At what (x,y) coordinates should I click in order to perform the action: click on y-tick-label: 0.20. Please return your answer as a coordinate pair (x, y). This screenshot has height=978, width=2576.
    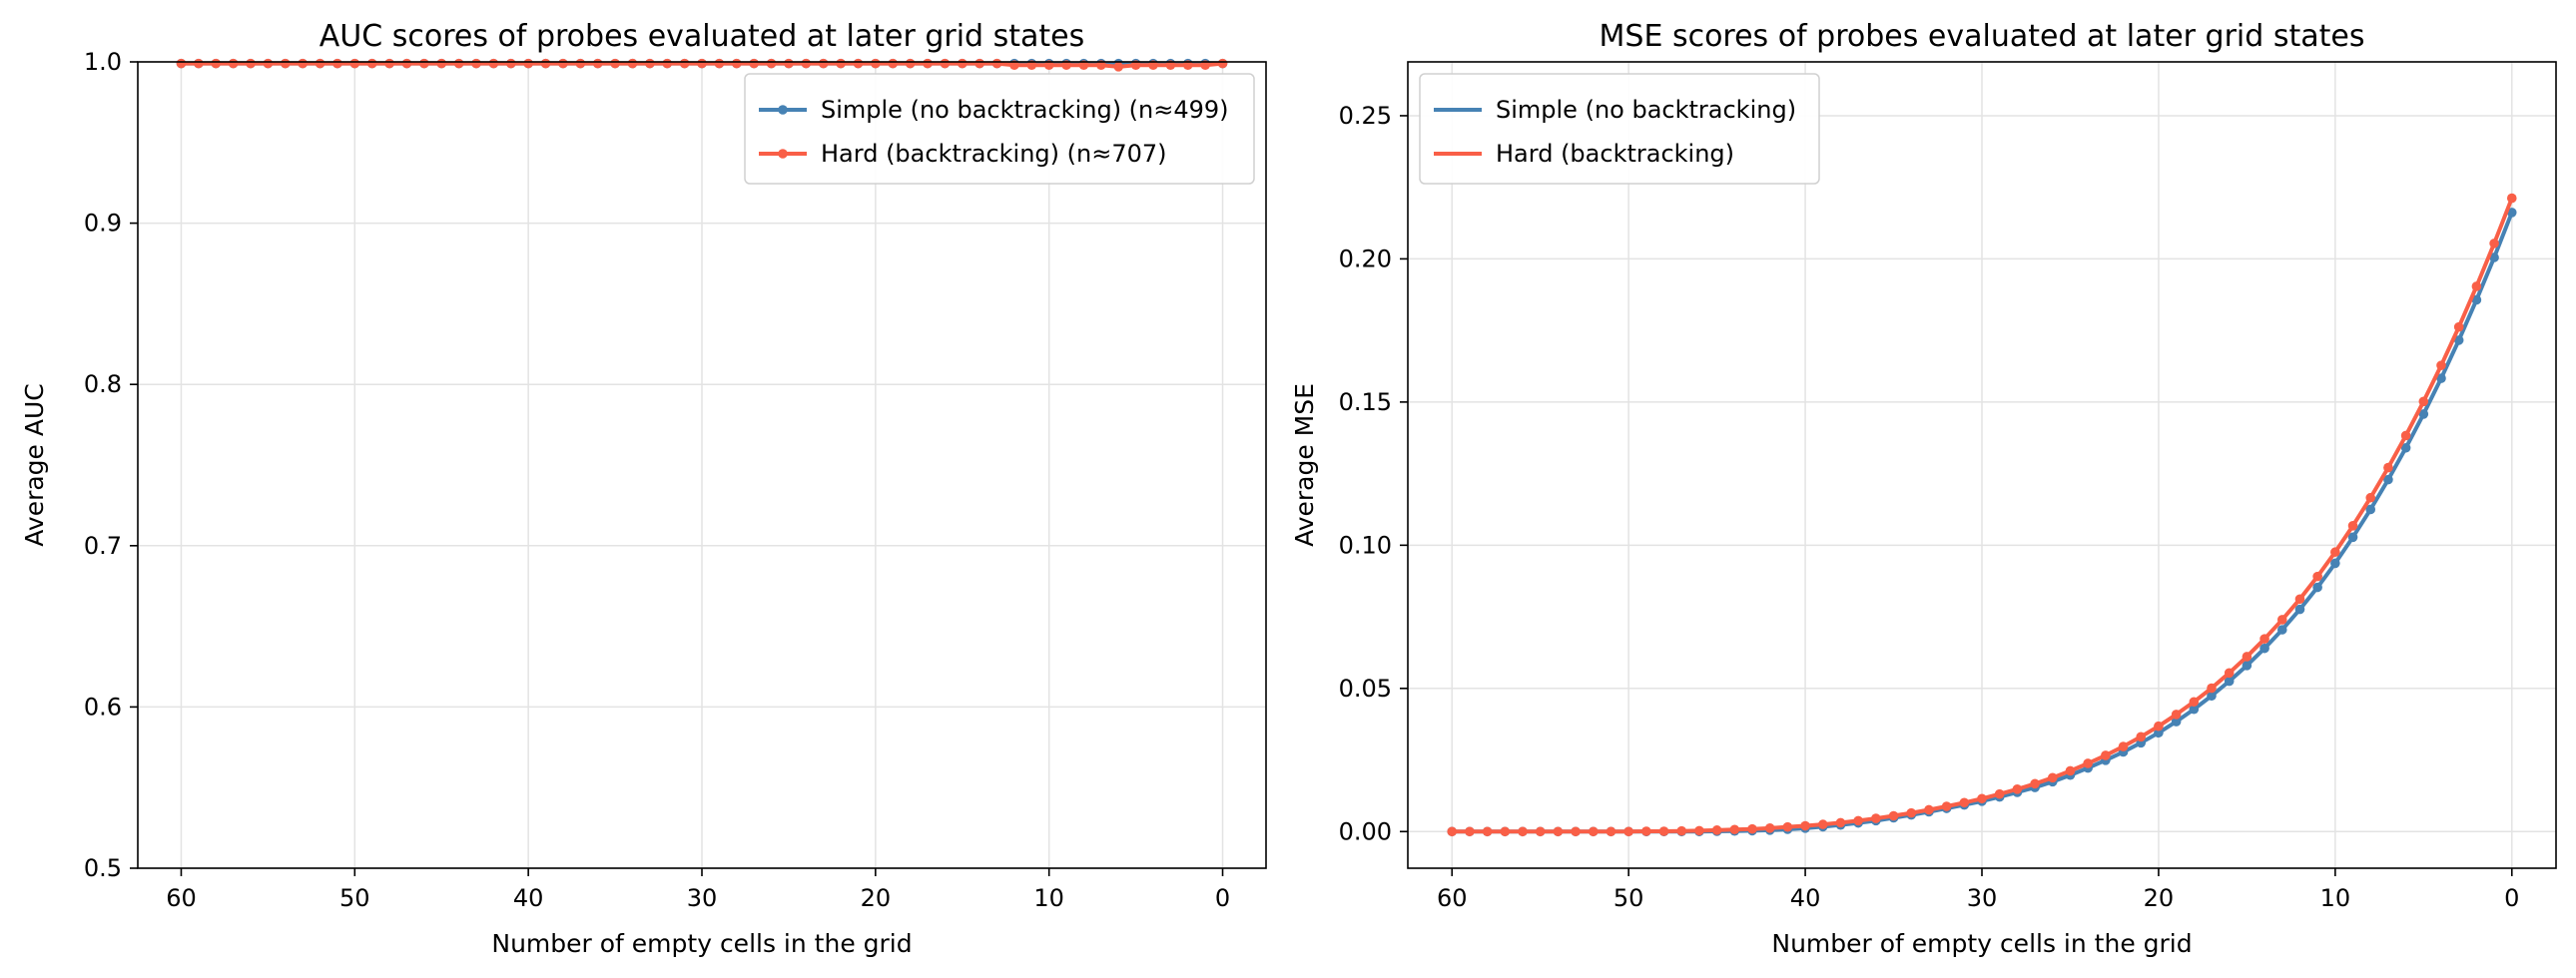
    Looking at the image, I should click on (1365, 258).